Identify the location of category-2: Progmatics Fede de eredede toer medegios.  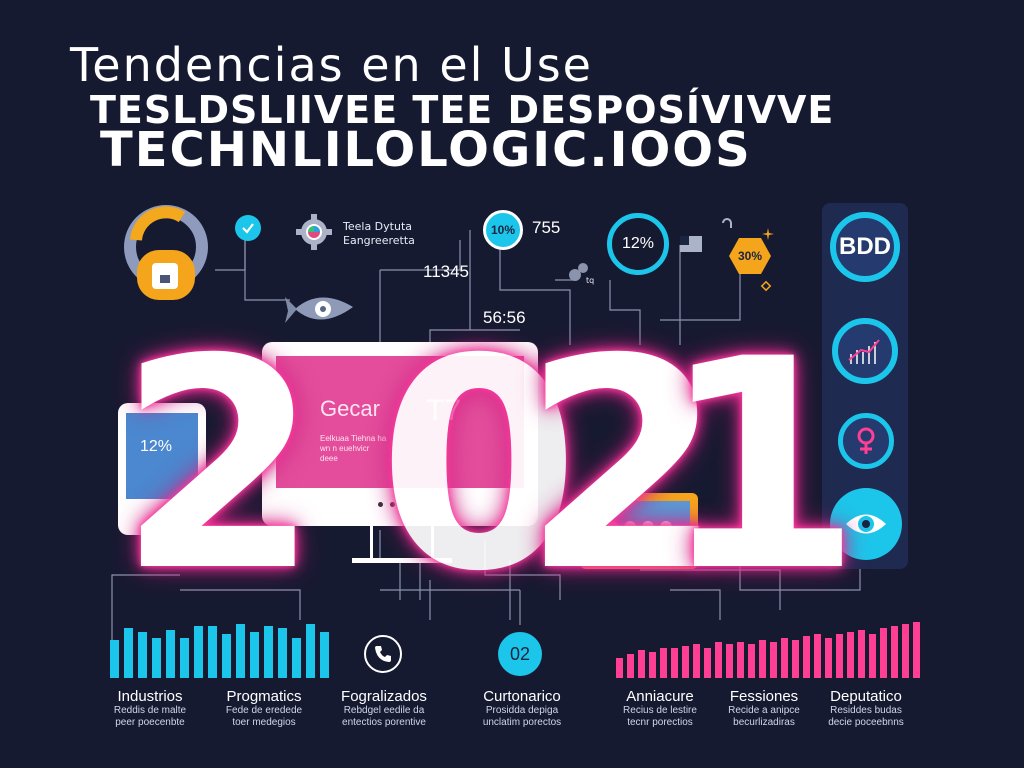
(264, 708).